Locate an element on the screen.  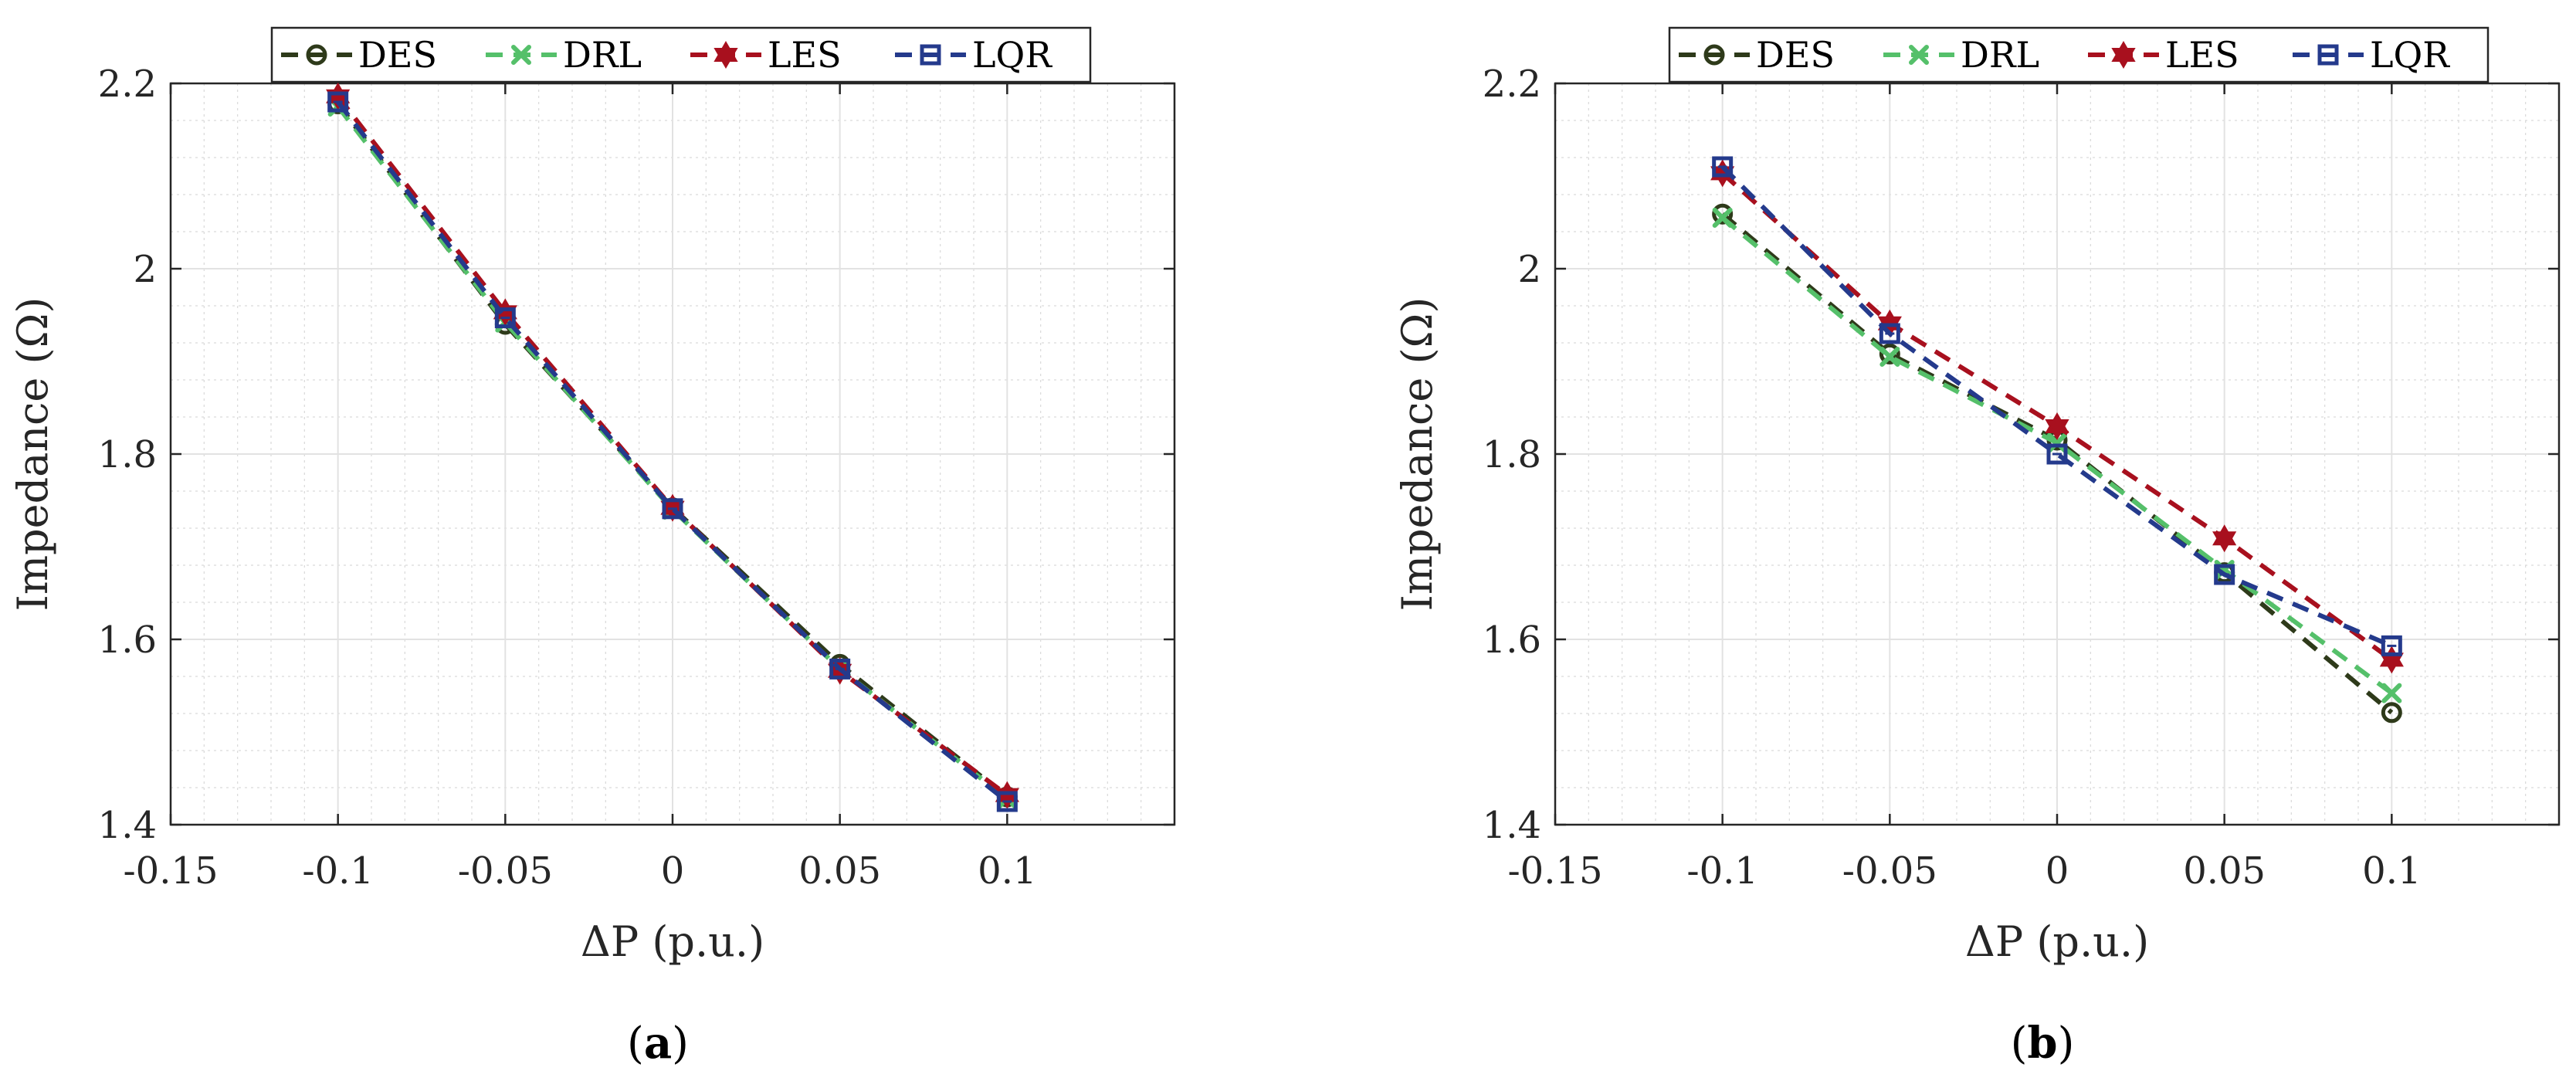
panel-caption: (a) is located at coordinates (658, 1043).